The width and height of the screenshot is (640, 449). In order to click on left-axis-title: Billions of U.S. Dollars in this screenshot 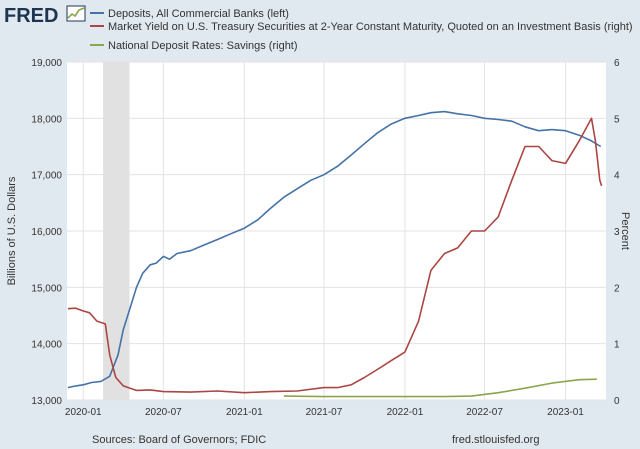, I will do `click(12, 230)`.